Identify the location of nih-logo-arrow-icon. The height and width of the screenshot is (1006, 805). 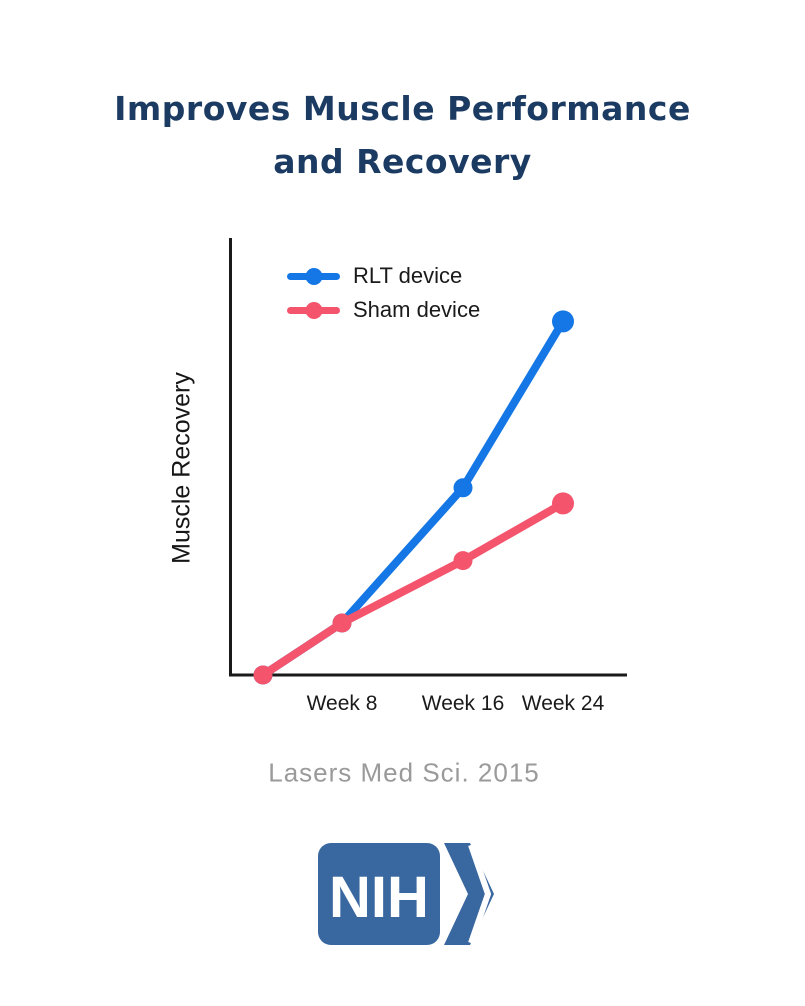
(469, 894).